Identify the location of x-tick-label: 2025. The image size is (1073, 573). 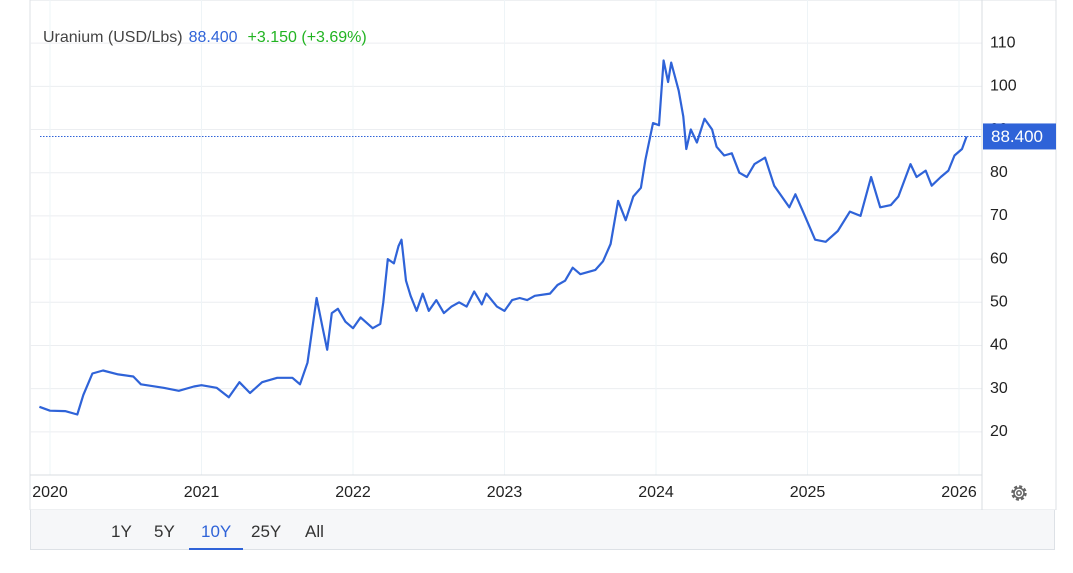
(808, 492).